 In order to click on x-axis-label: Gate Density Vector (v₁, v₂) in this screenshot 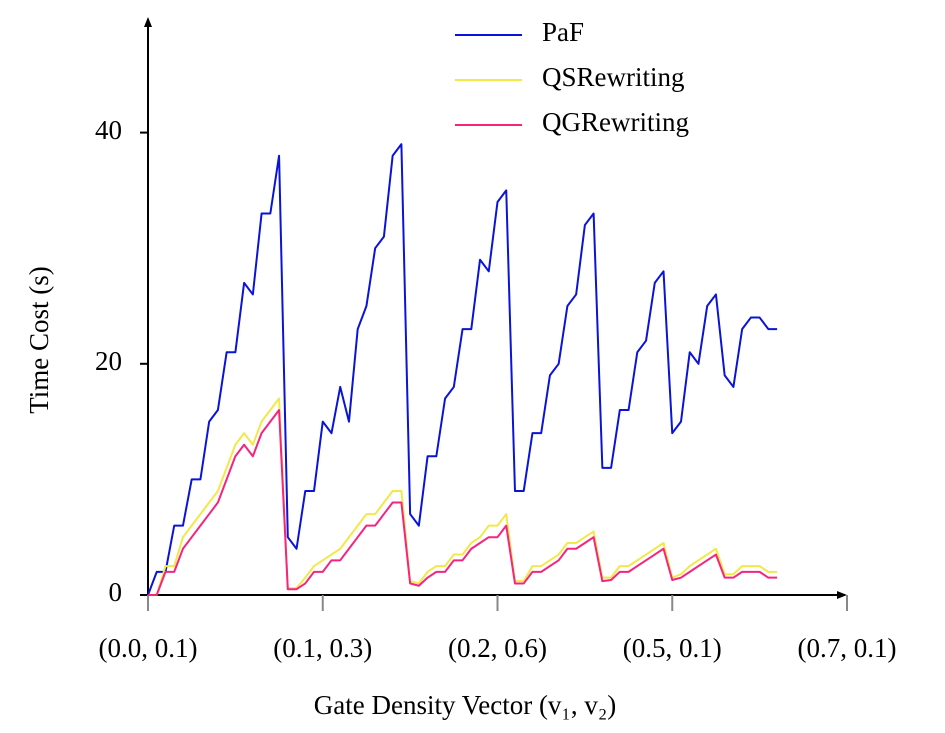, I will do `click(465, 705)`.